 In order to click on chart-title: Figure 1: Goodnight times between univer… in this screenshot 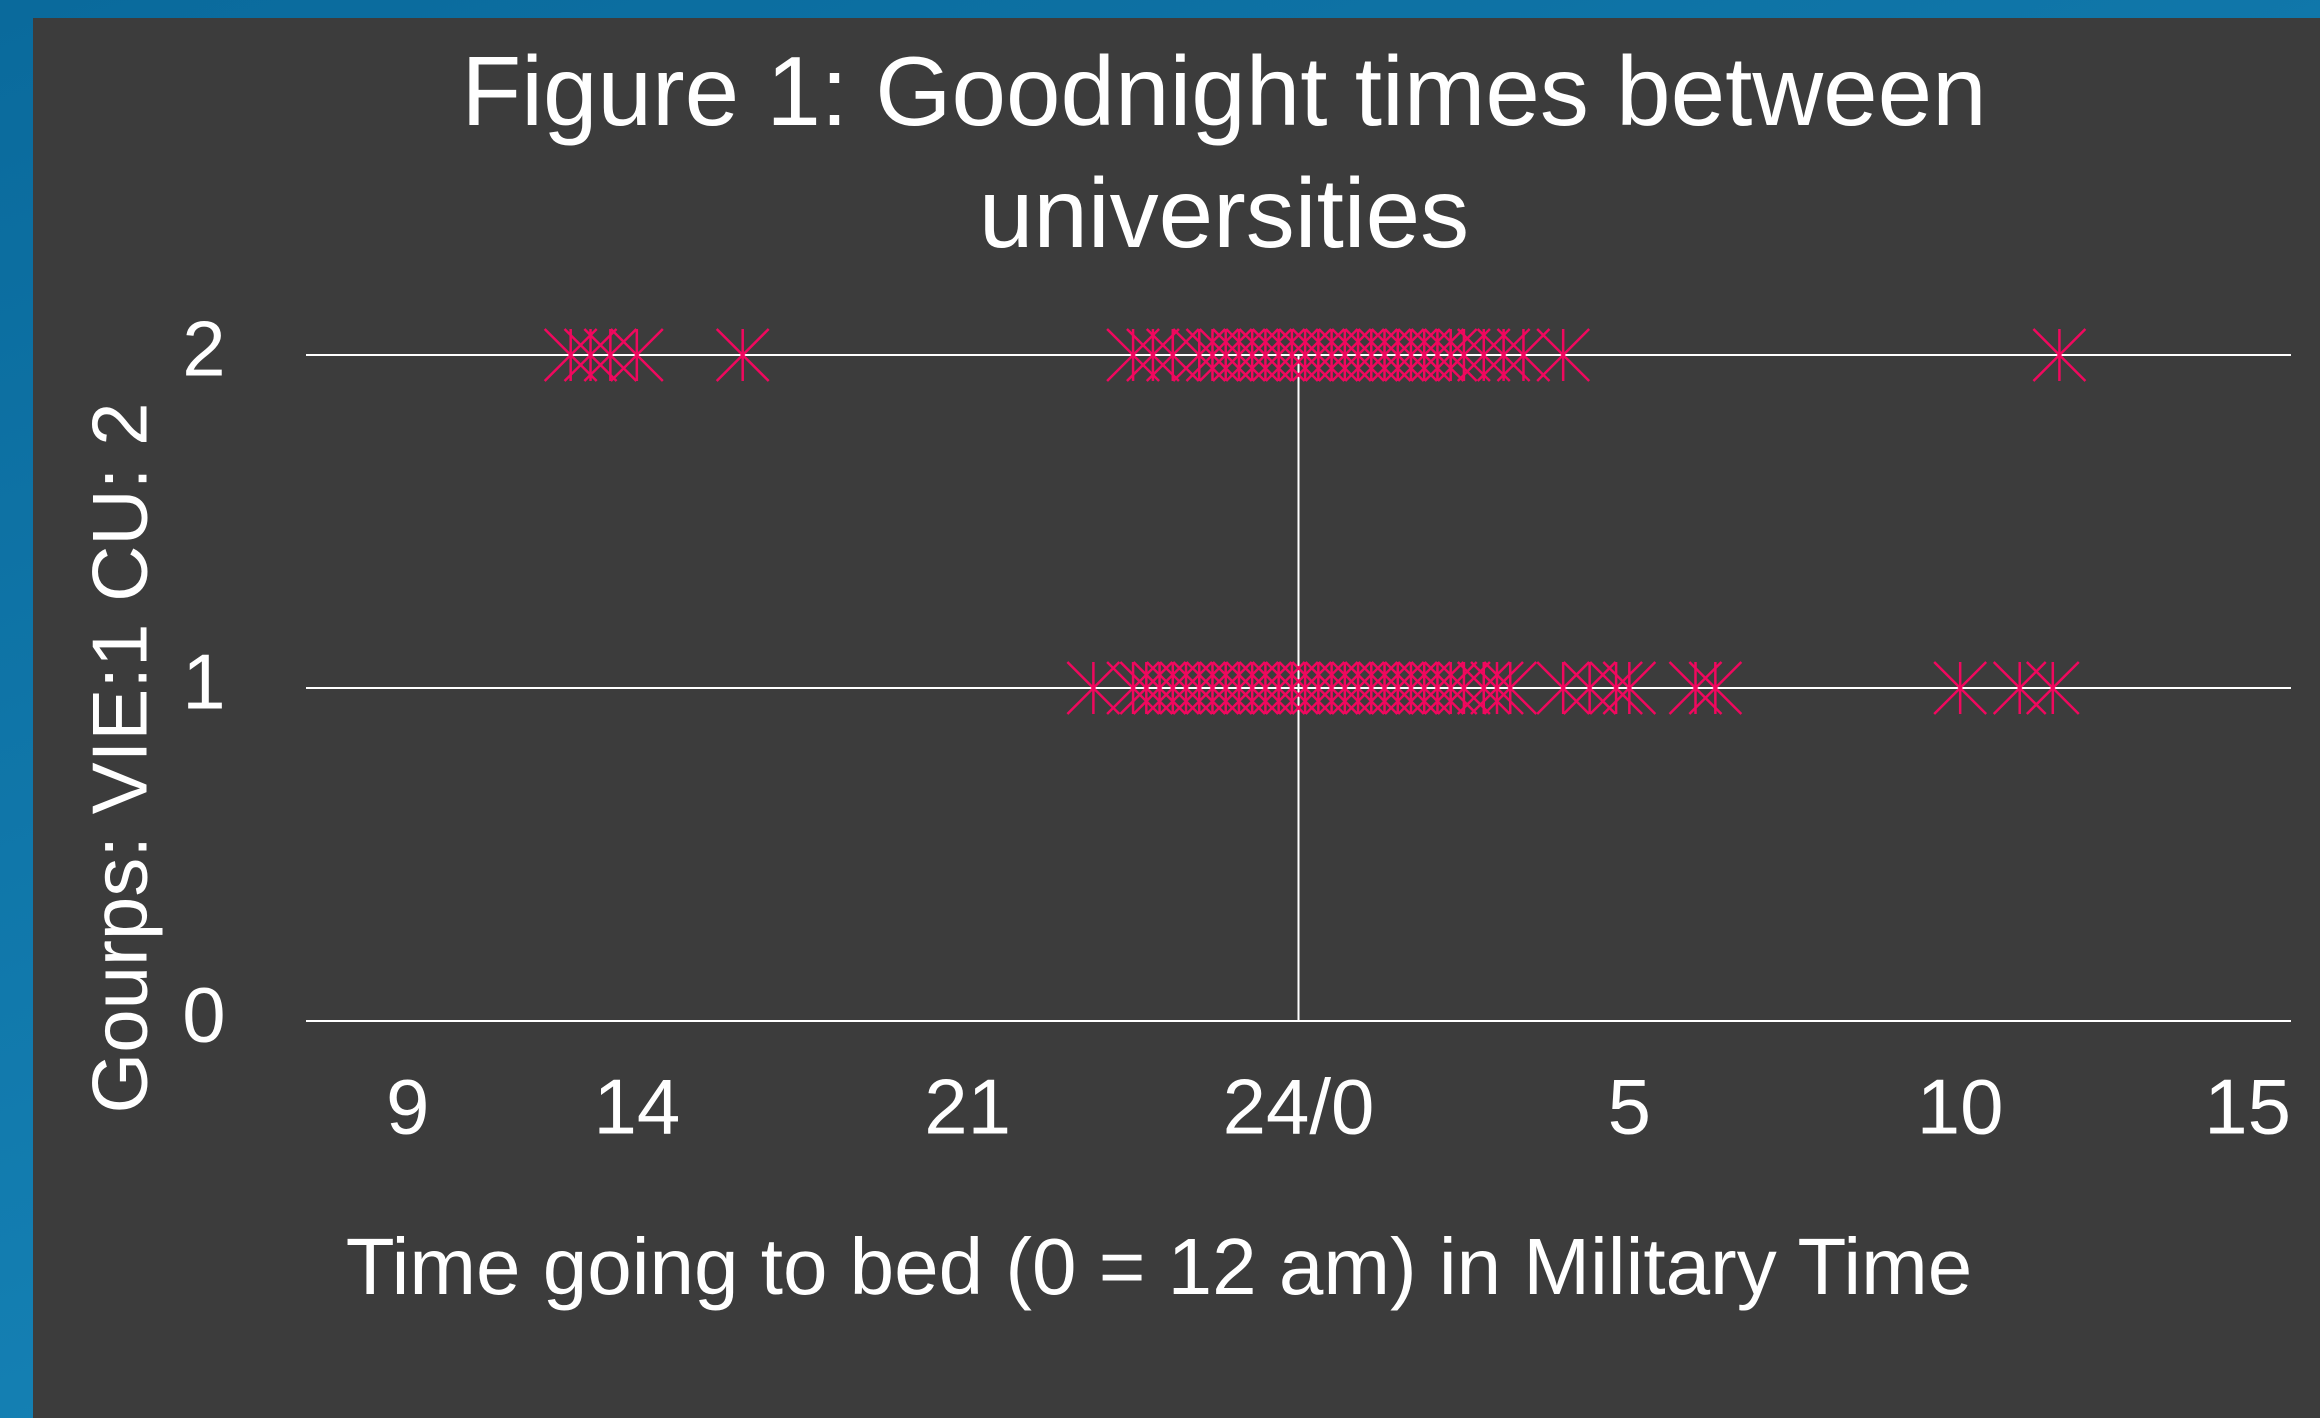, I will do `click(1224, 152)`.